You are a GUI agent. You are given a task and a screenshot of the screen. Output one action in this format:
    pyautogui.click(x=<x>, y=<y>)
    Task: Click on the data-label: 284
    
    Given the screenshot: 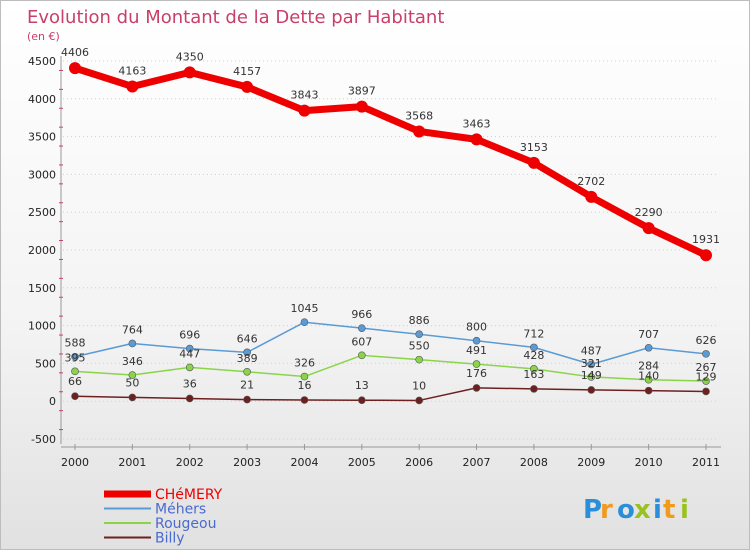 What is the action you would take?
    pyautogui.click(x=648, y=366)
    